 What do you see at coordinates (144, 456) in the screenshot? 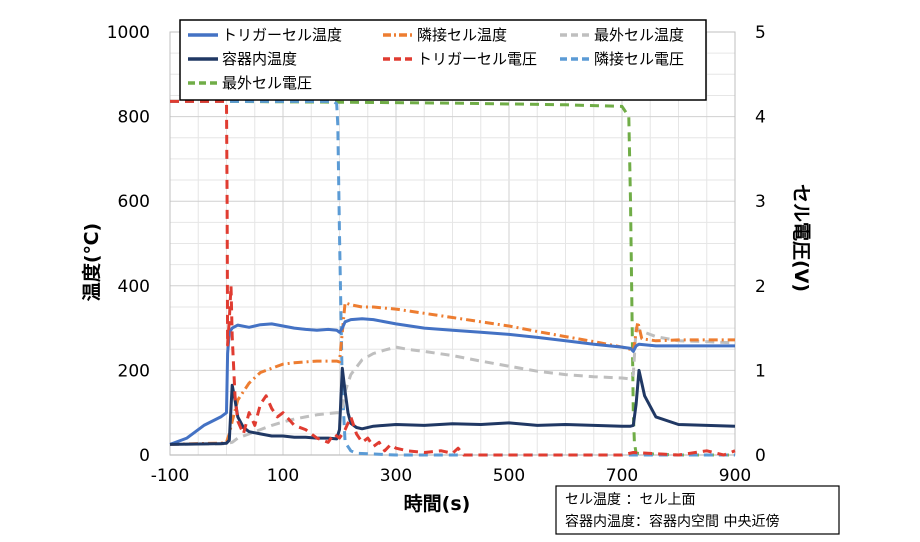
I see `y-tick-label: 0` at bounding box center [144, 456].